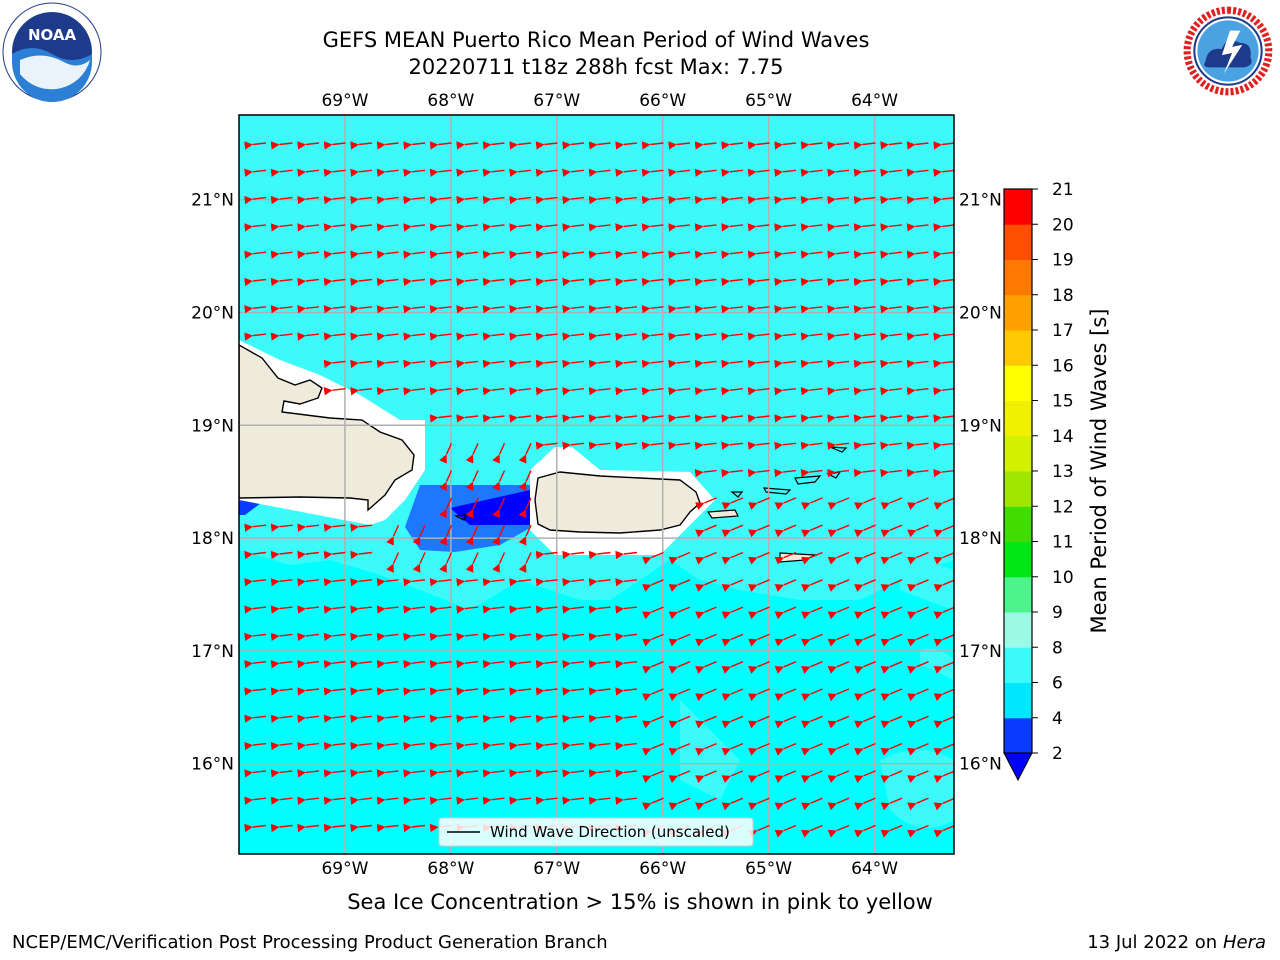  What do you see at coordinates (980, 765) in the screenshot?
I see `lat-tick-label-right: 16°N` at bounding box center [980, 765].